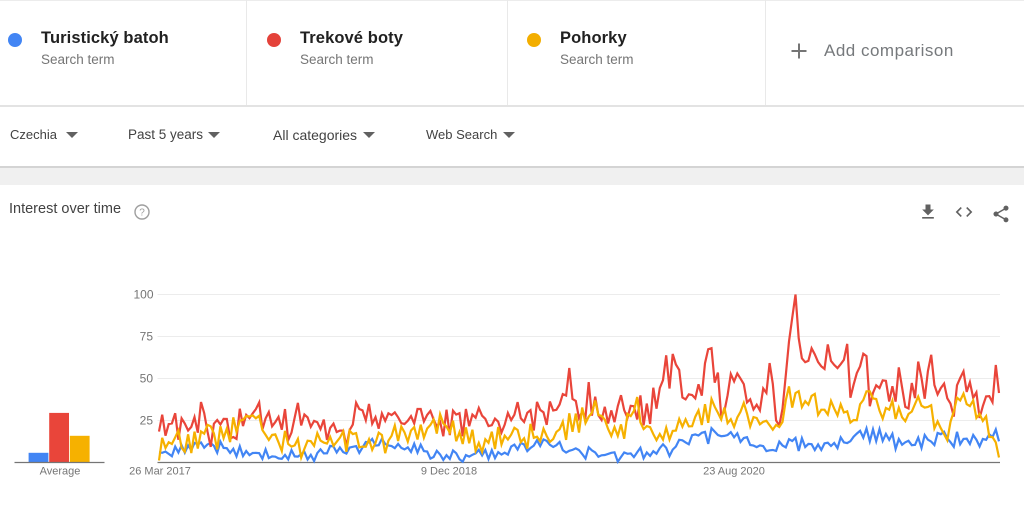 The image size is (1024, 517). I want to click on svg-text: 50, so click(147, 379).